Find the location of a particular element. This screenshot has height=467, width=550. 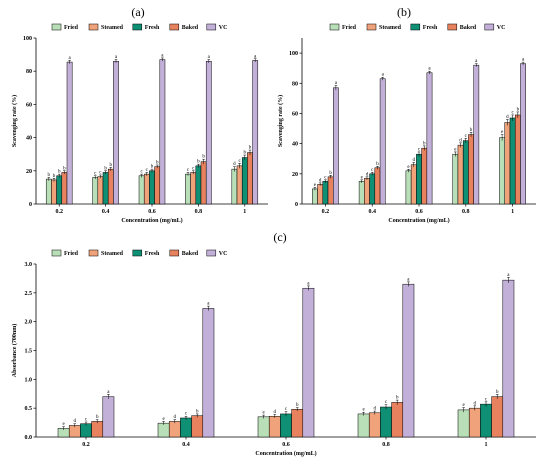

y-tick-label: 20 is located at coordinates (29, 172).